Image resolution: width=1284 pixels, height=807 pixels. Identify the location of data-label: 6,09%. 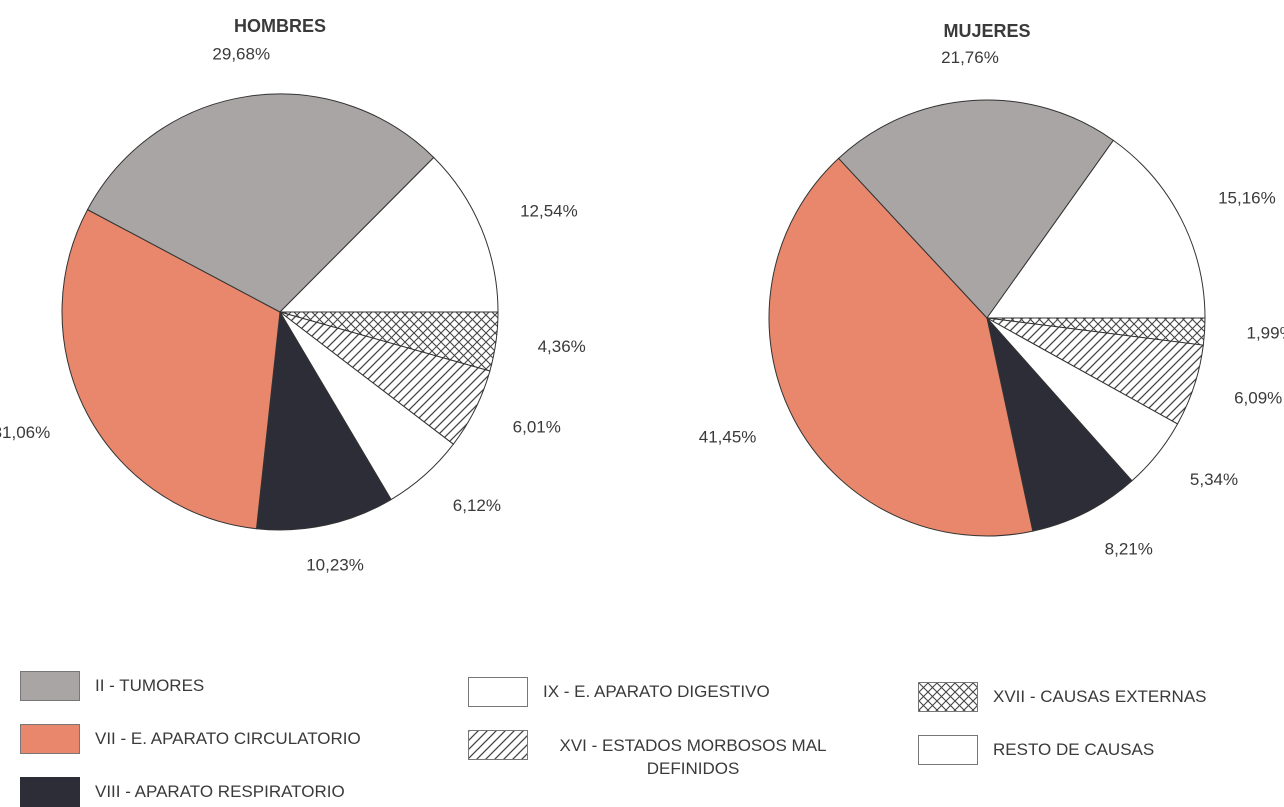
(1258, 397).